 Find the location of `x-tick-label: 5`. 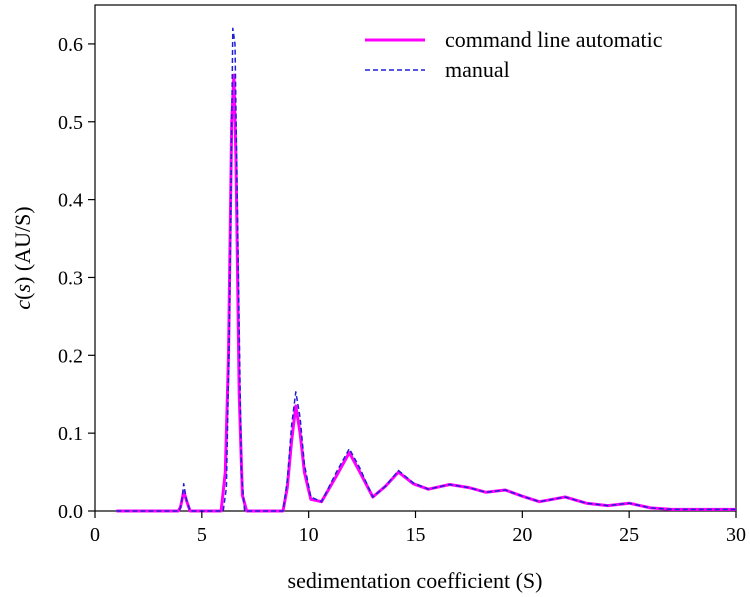

x-tick-label: 5 is located at coordinates (202, 535).